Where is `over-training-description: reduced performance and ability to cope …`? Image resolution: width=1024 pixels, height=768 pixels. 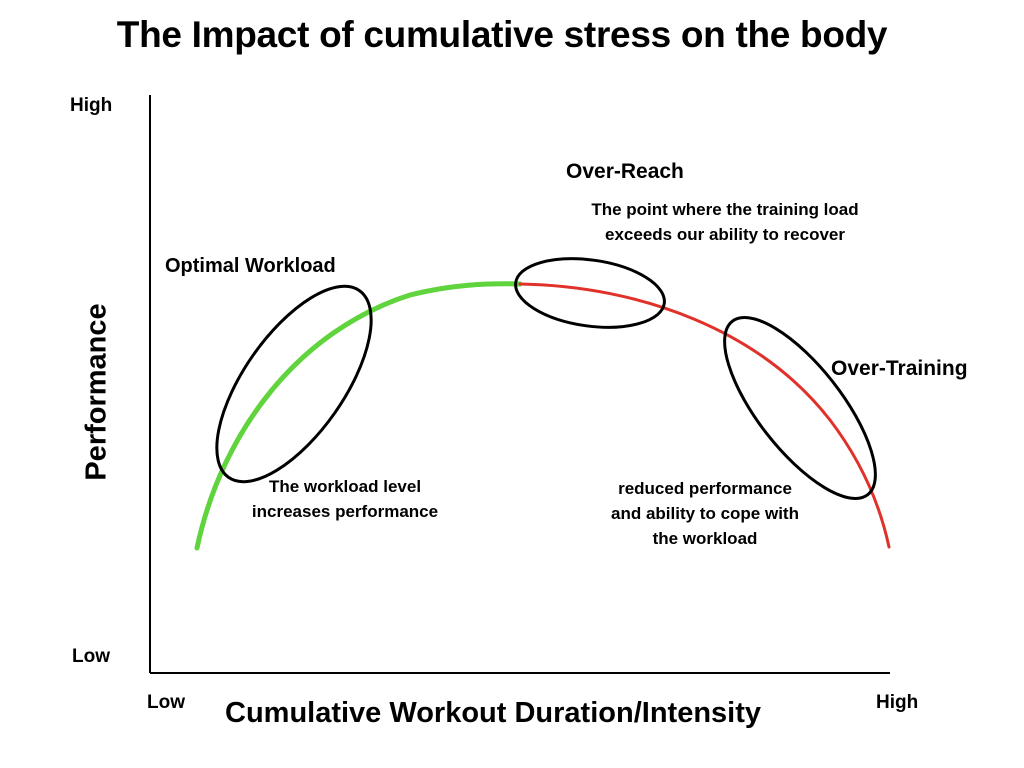 over-training-description: reduced performance and ability to cope … is located at coordinates (705, 513).